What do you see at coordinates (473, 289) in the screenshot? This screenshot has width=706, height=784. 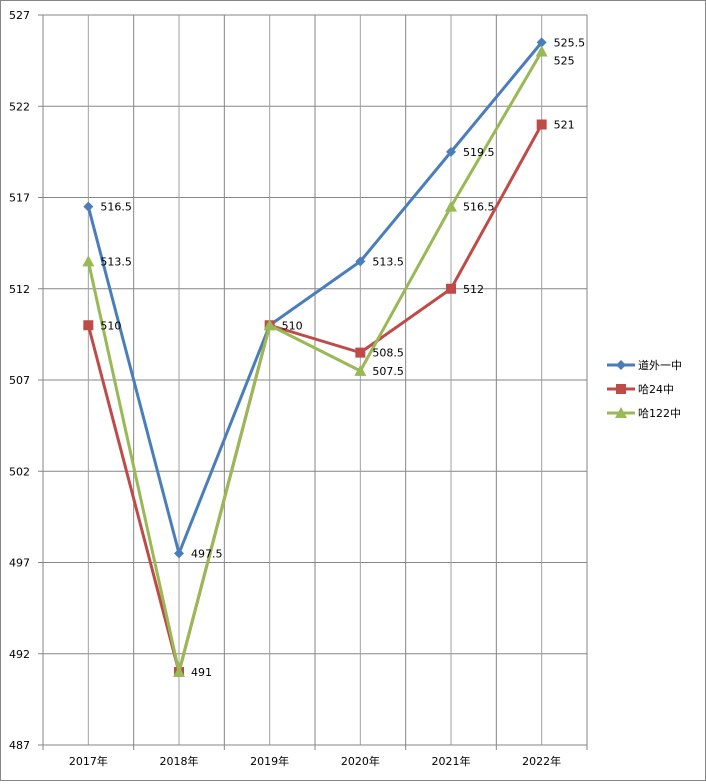 I see `data-label: 512` at bounding box center [473, 289].